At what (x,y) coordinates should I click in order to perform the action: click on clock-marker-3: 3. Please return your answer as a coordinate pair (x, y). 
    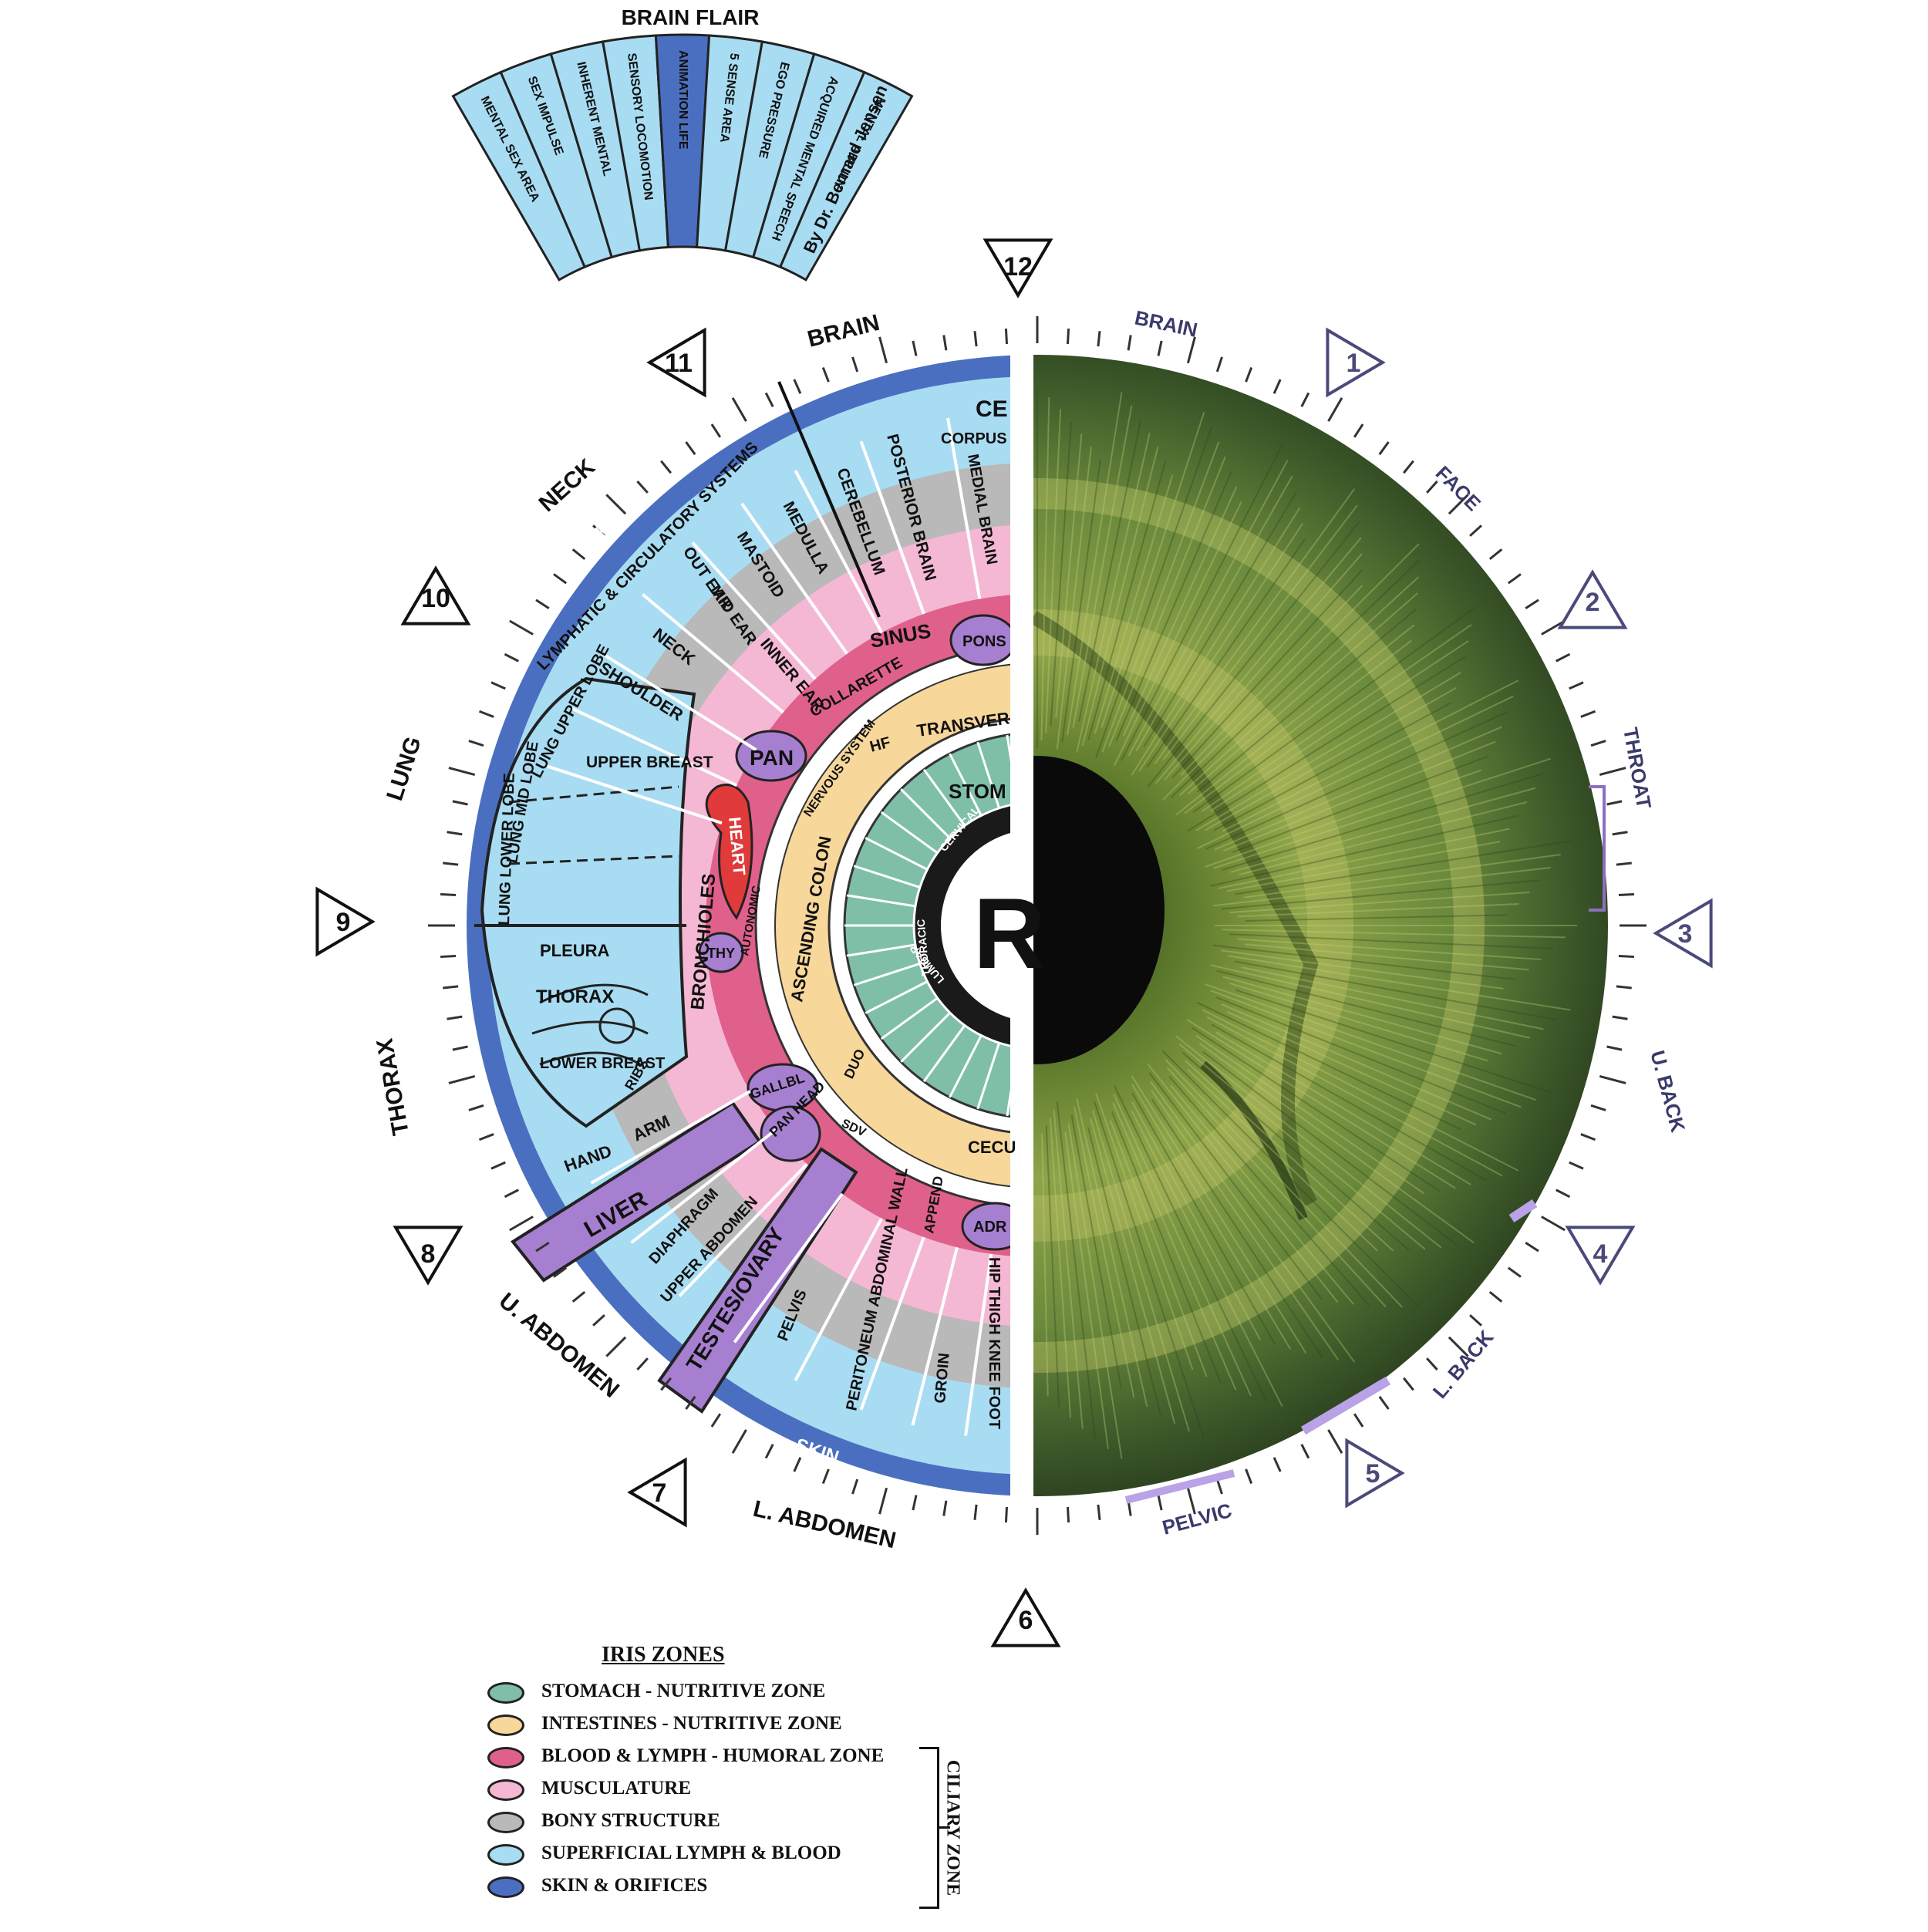
    Looking at the image, I should click on (1685, 934).